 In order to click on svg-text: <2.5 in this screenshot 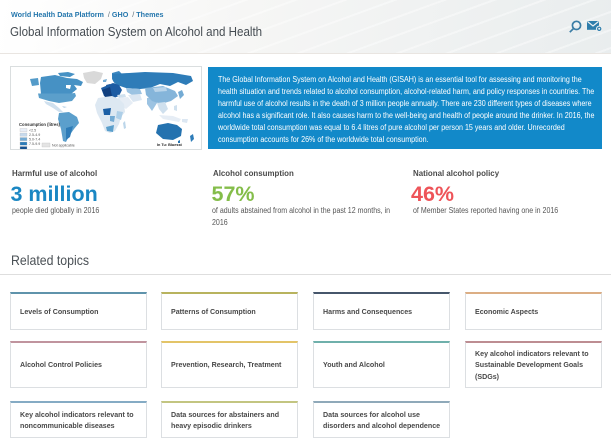, I will do `click(32, 131)`.